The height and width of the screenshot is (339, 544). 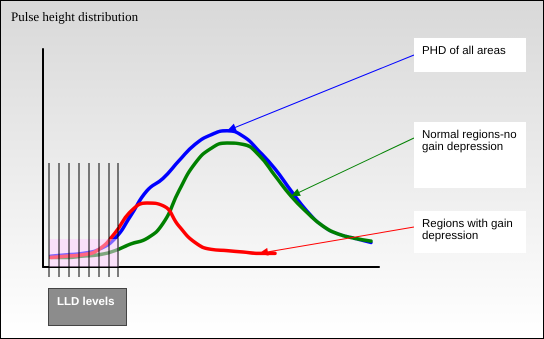 I want to click on text: Normal regions-no gain depression, so click(x=470, y=155).